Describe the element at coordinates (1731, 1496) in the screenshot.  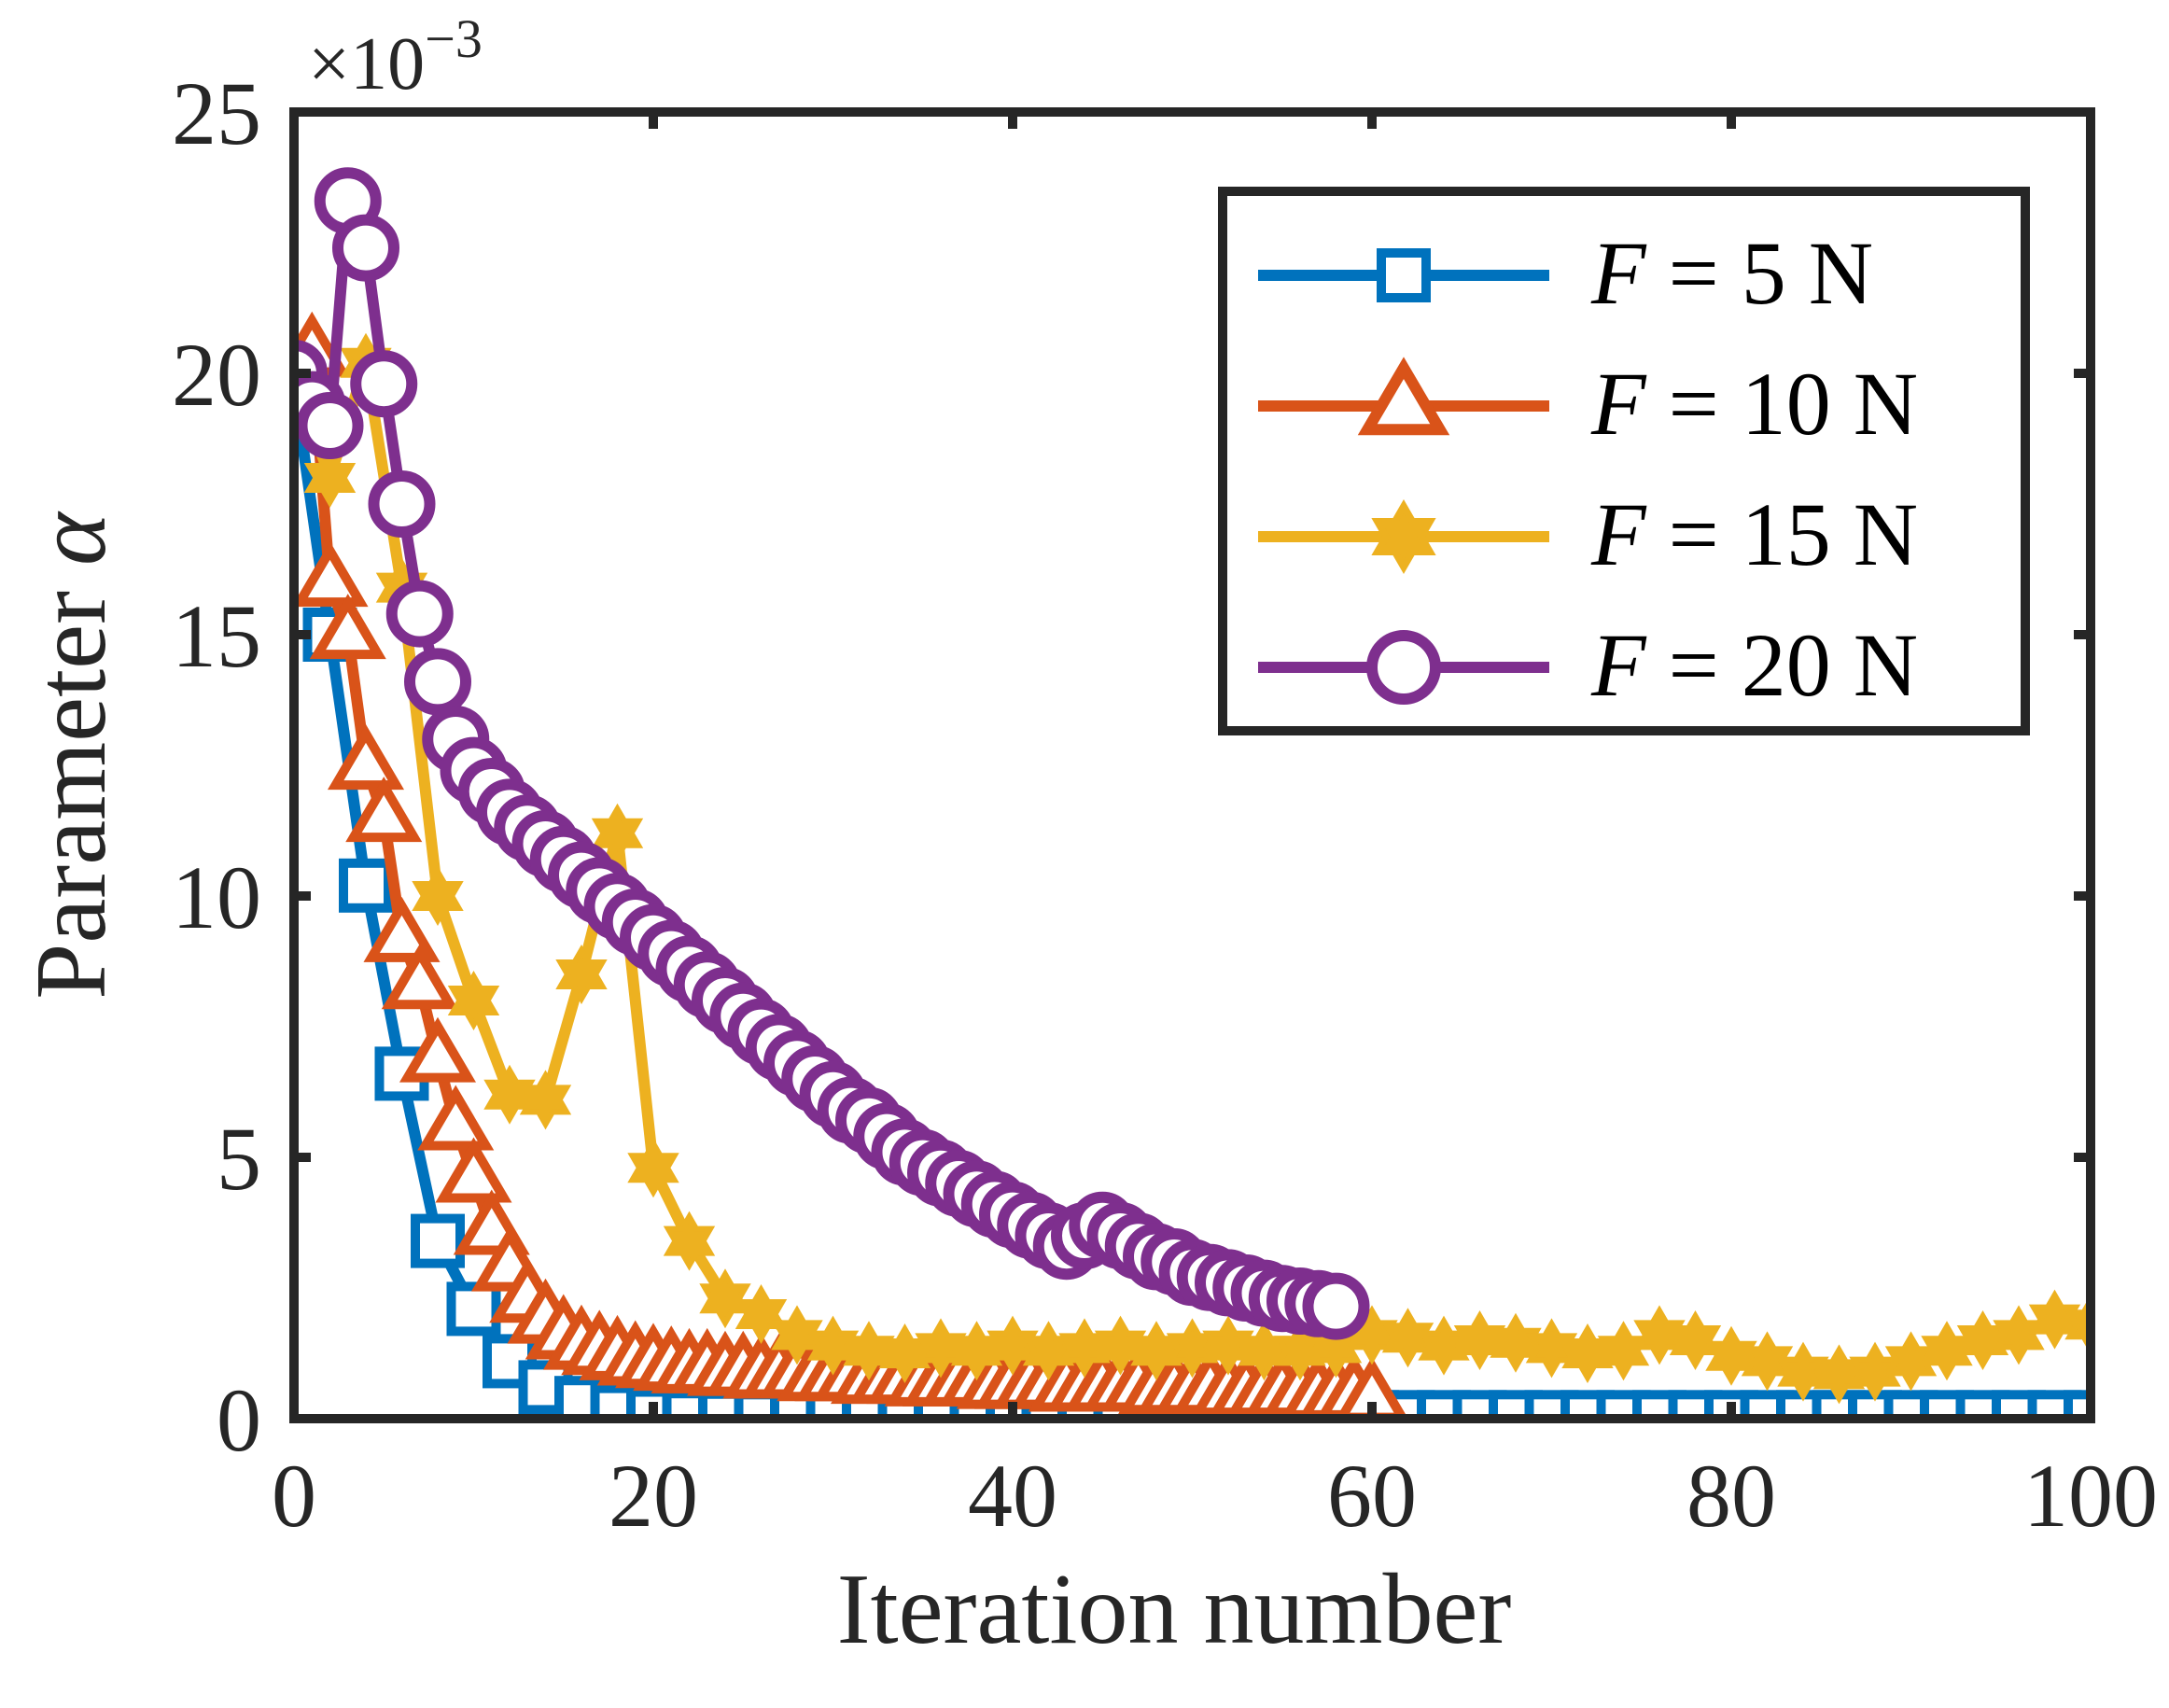
I see `x-tick-label-4: 80` at that location.